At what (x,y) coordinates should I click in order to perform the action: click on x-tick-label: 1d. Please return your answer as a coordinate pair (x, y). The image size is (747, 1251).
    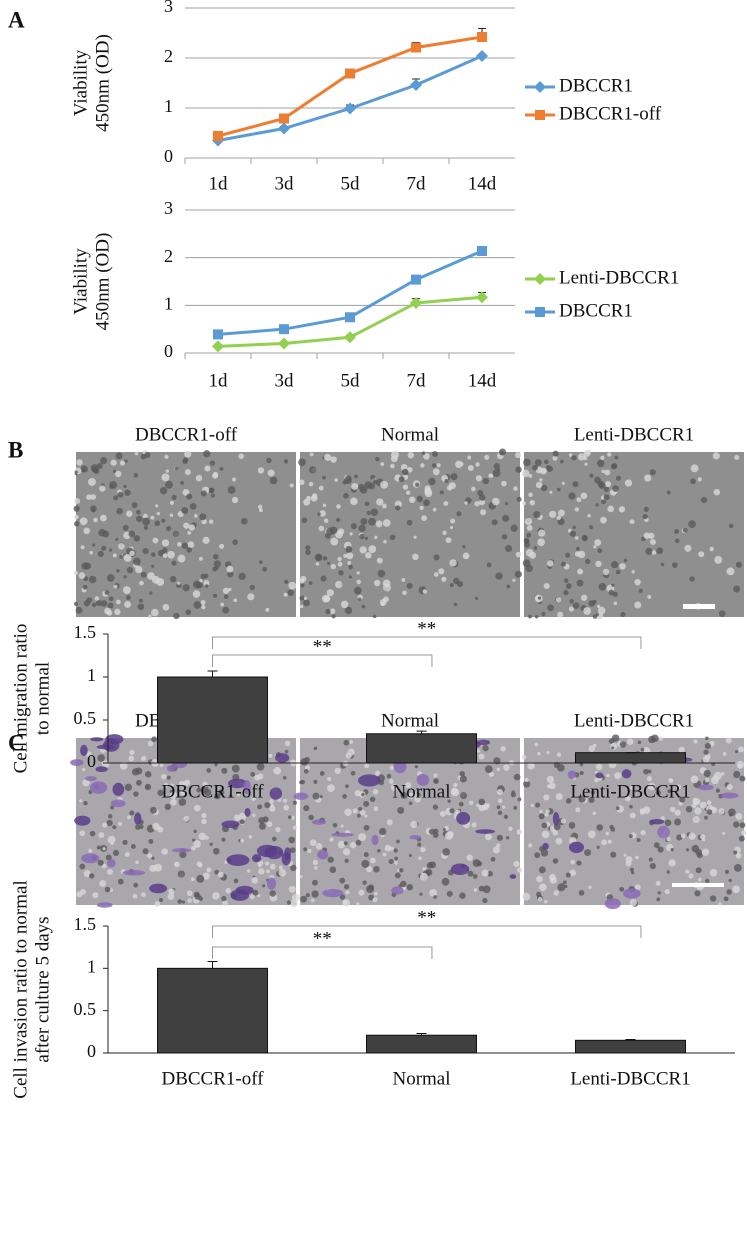
    Looking at the image, I should click on (219, 380).